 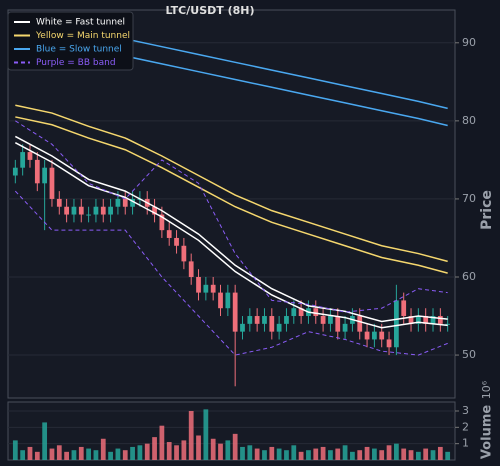 What do you see at coordinates (469, 198) in the screenshot?
I see `y-tick-label: 70` at bounding box center [469, 198].